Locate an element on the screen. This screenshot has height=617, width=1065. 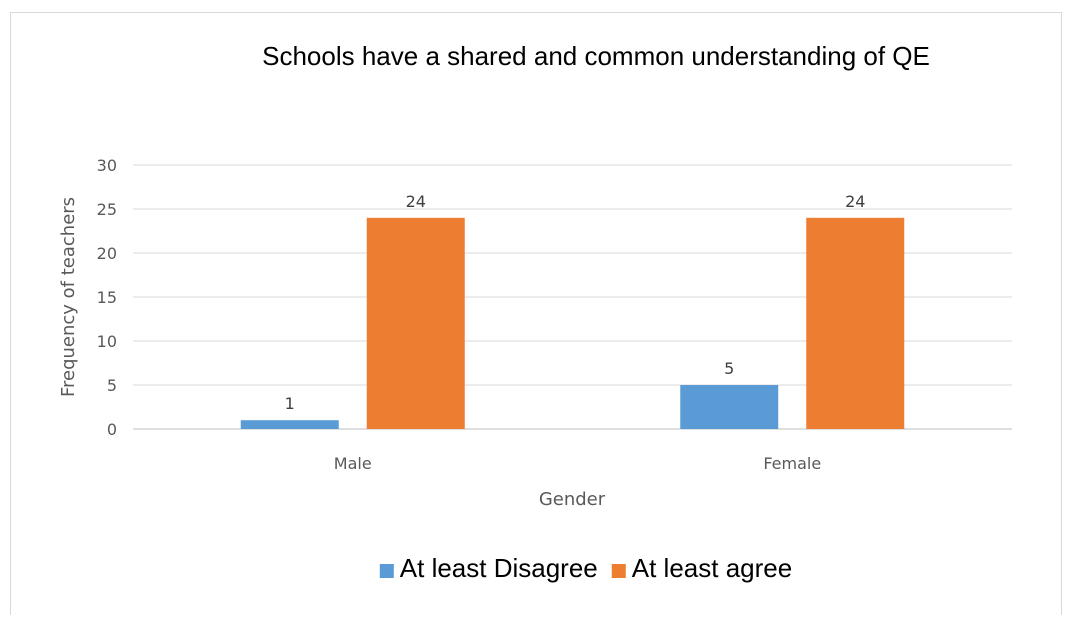
legend-item: At least agree is located at coordinates (701, 568).